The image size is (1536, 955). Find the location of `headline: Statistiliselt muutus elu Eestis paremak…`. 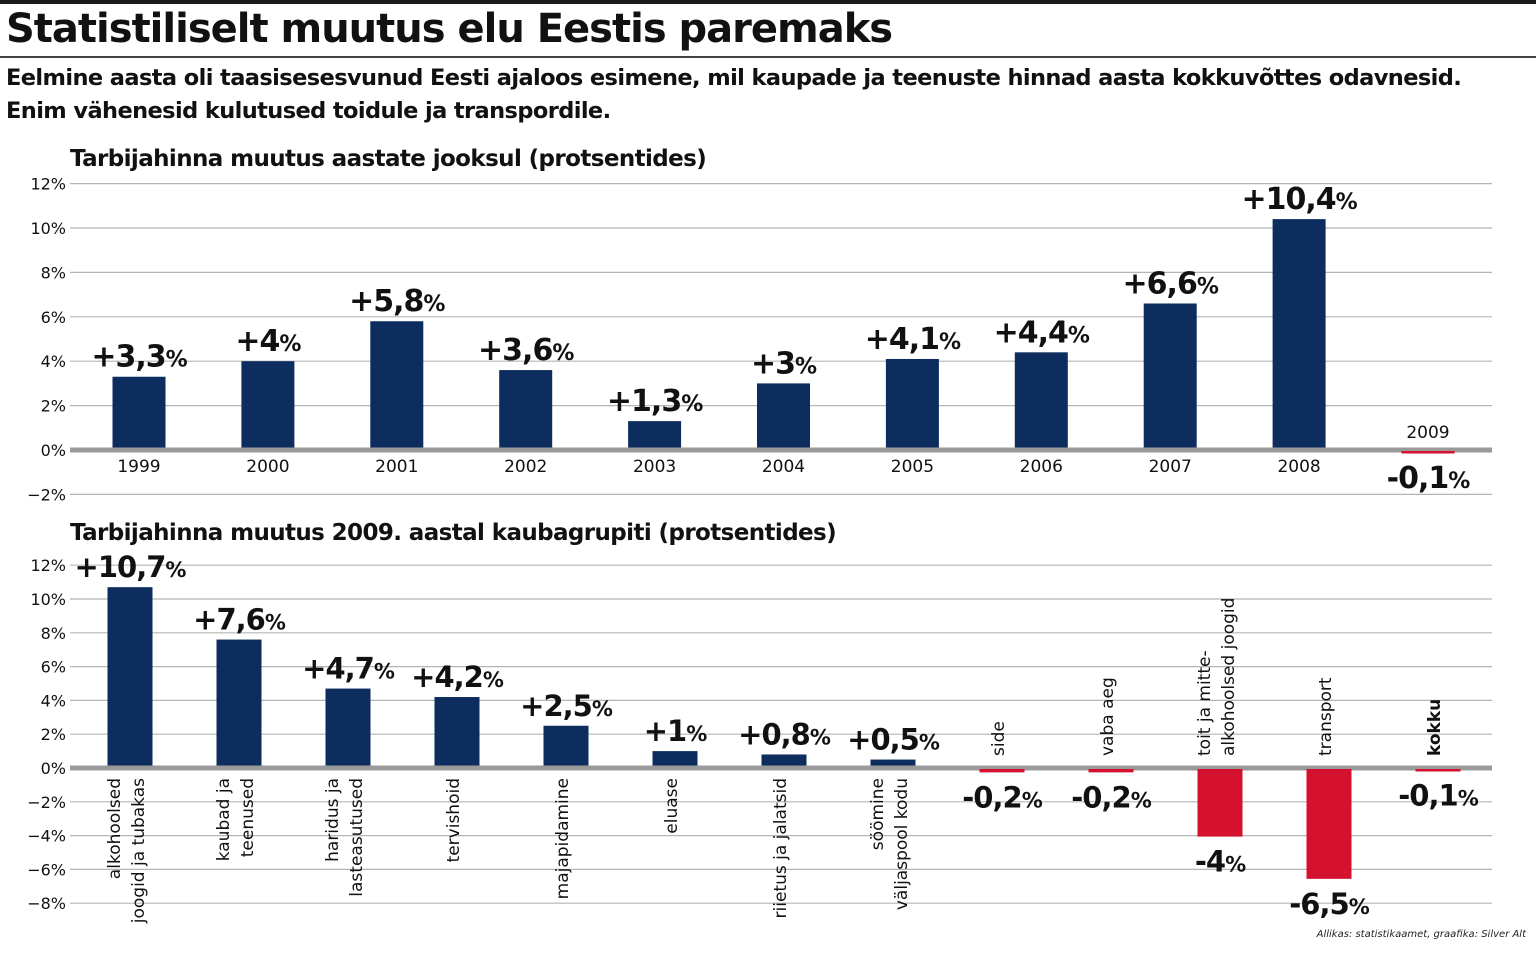

headline: Statistiliselt muutus elu Eestis paremak… is located at coordinates (449, 29).